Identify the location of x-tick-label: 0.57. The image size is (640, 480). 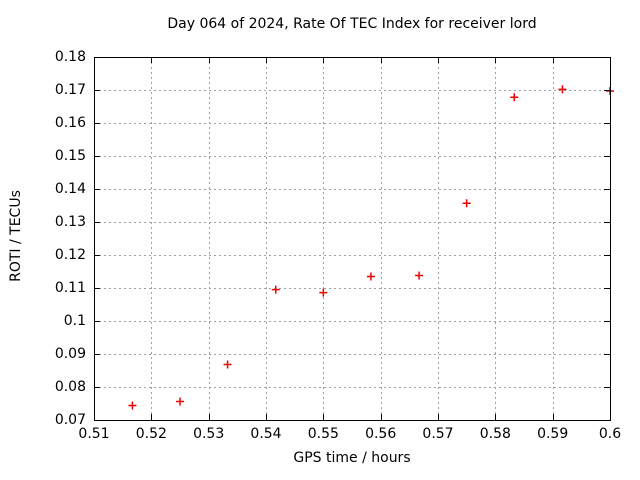
(438, 434).